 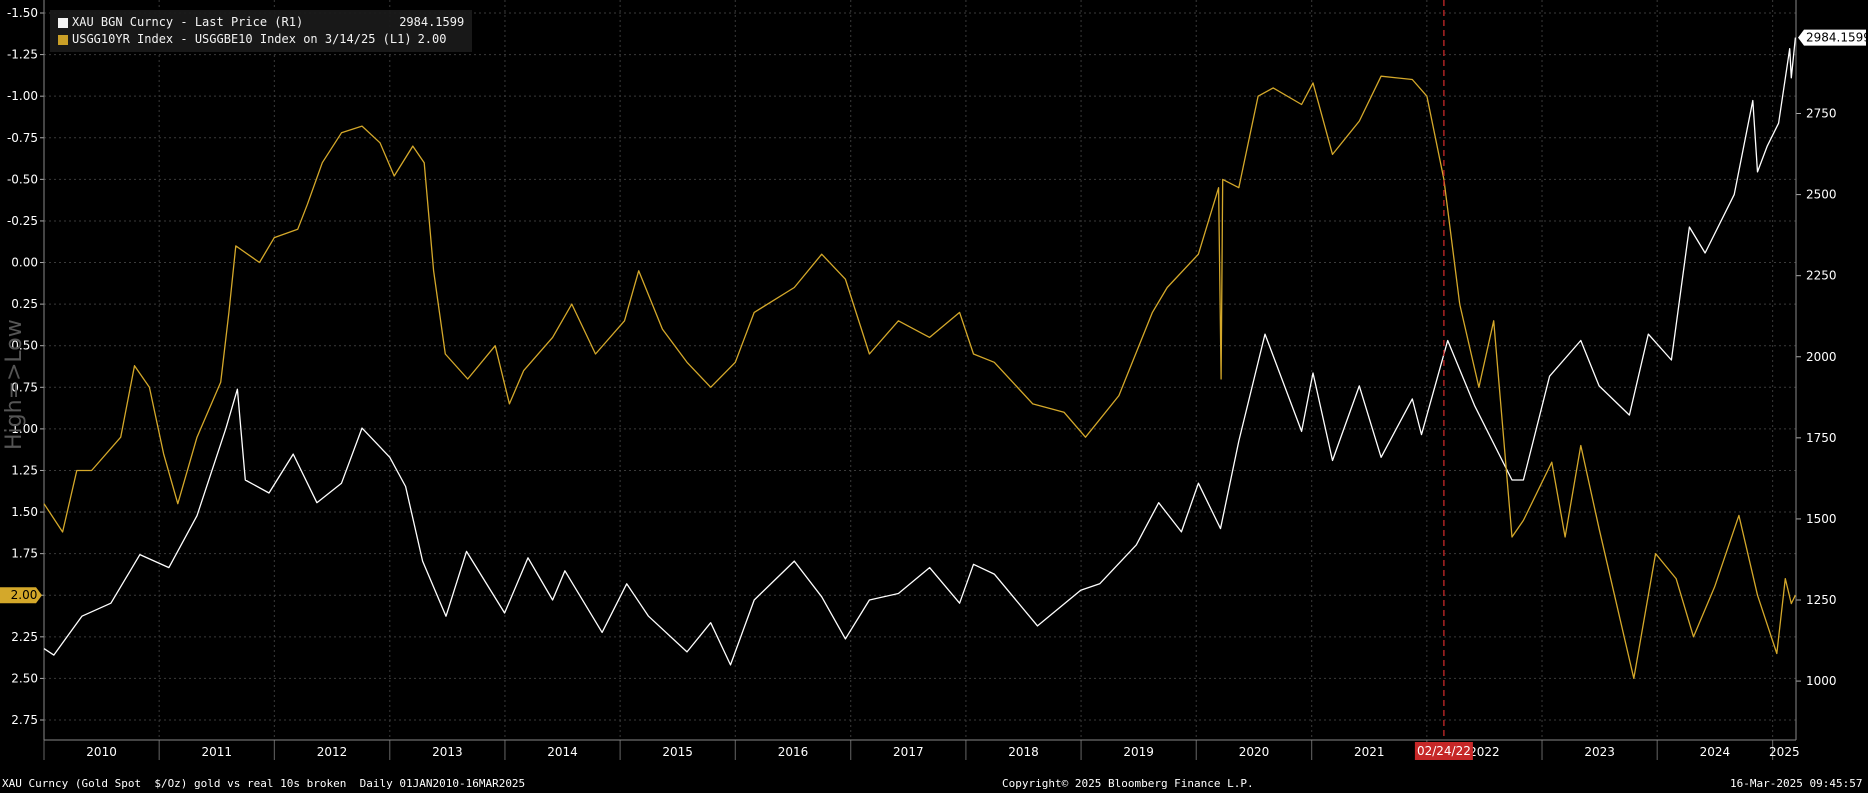 I want to click on right-last-value-tag, so click(x=1832, y=37).